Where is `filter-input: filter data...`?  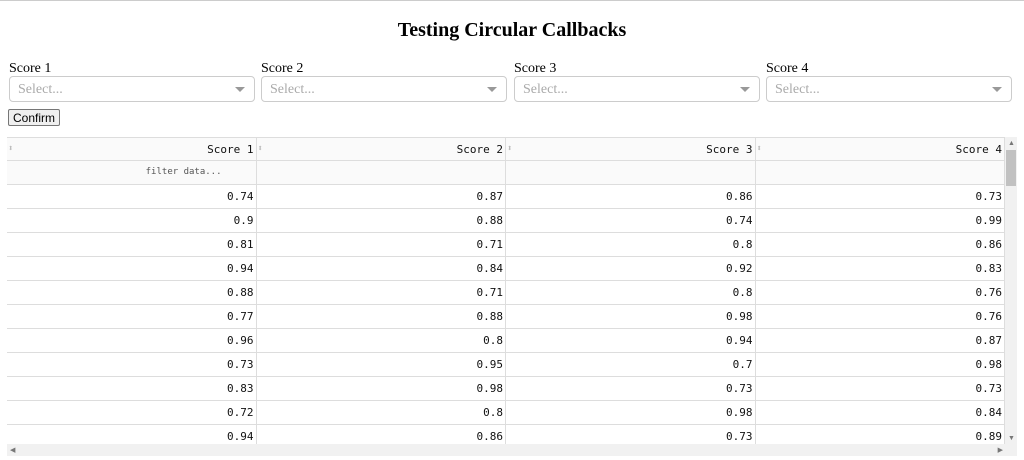
filter-input: filter data... is located at coordinates (132, 172).